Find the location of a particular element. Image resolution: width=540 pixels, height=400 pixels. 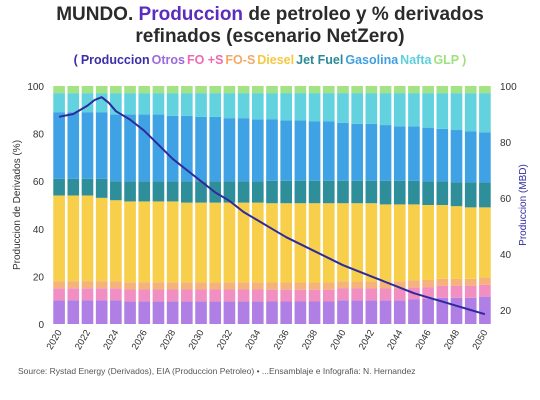

bar-otros-2034 is located at coordinates (257, 312).